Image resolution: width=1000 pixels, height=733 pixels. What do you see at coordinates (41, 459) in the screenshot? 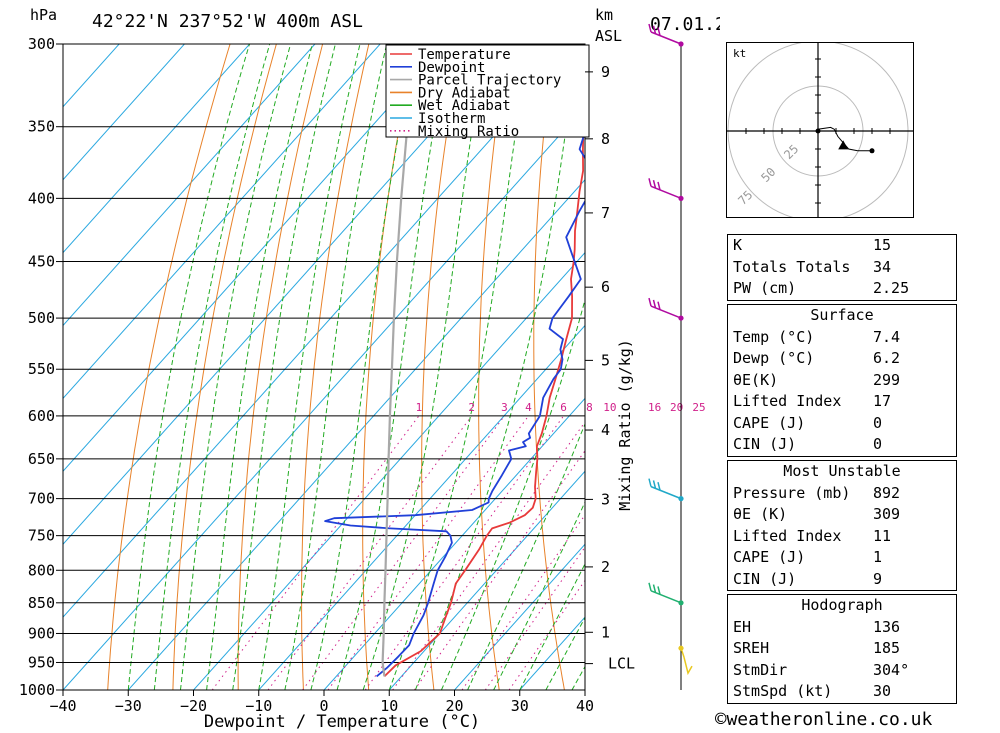
I see `pressure-tick-label: 650` at bounding box center [41, 459].